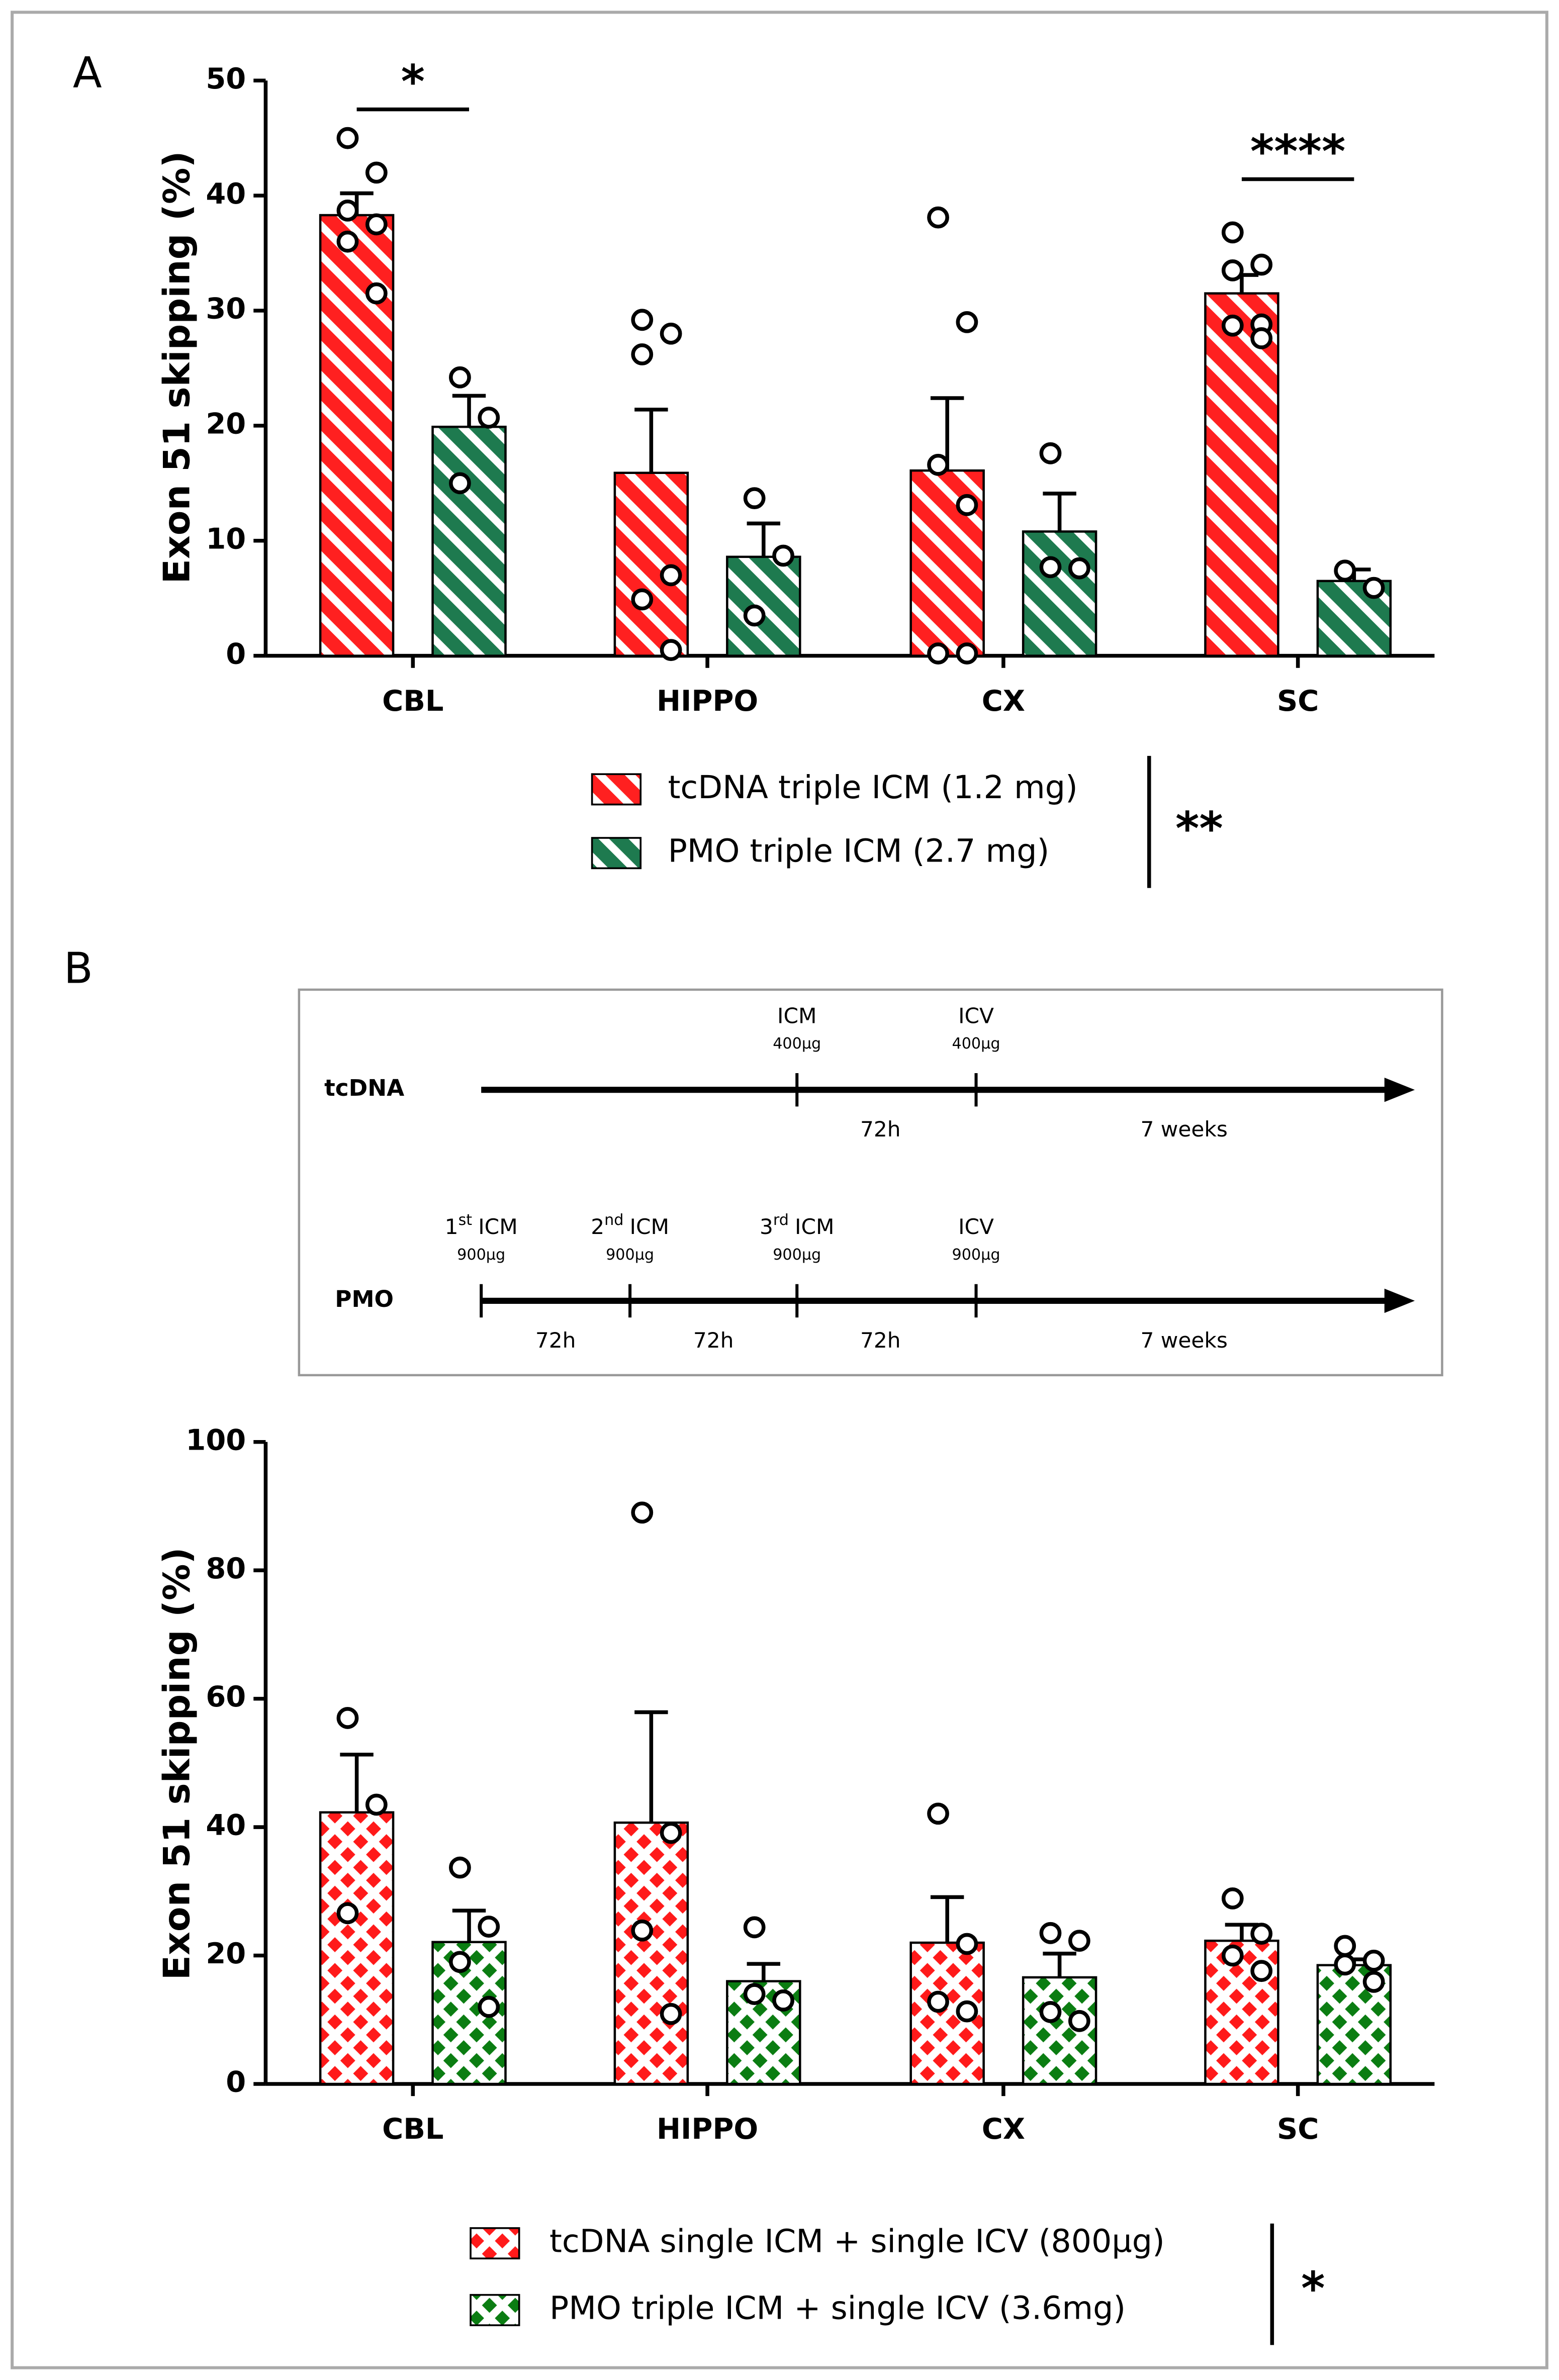 The height and width of the screenshot is (2380, 1559). What do you see at coordinates (226, 424) in the screenshot?
I see `y-tick-label: 20` at bounding box center [226, 424].